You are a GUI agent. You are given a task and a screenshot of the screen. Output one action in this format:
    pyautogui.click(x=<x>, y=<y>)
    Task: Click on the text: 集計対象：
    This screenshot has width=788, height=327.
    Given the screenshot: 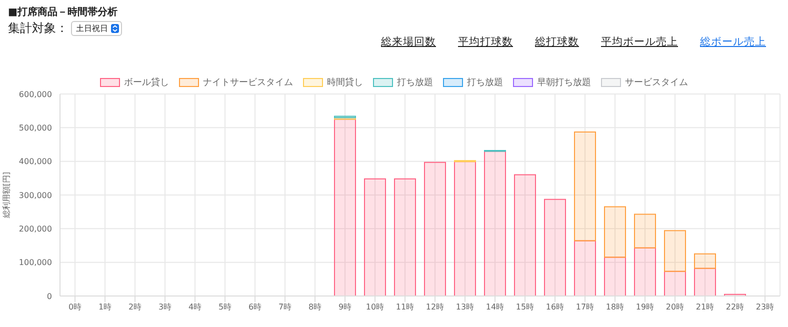 What is the action you would take?
    pyautogui.click(x=38, y=28)
    